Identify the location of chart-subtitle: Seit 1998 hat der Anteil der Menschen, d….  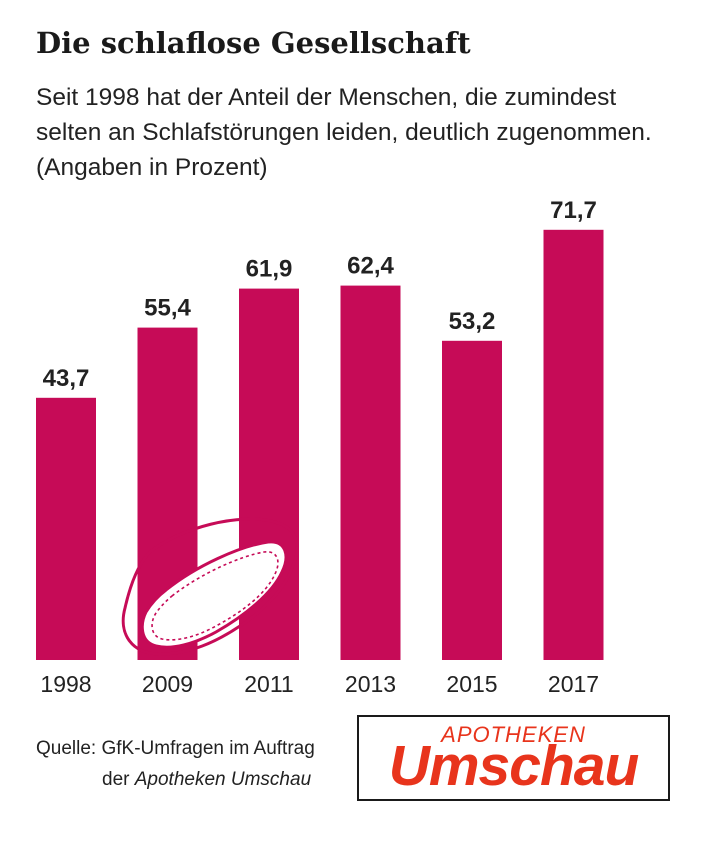
(366, 132).